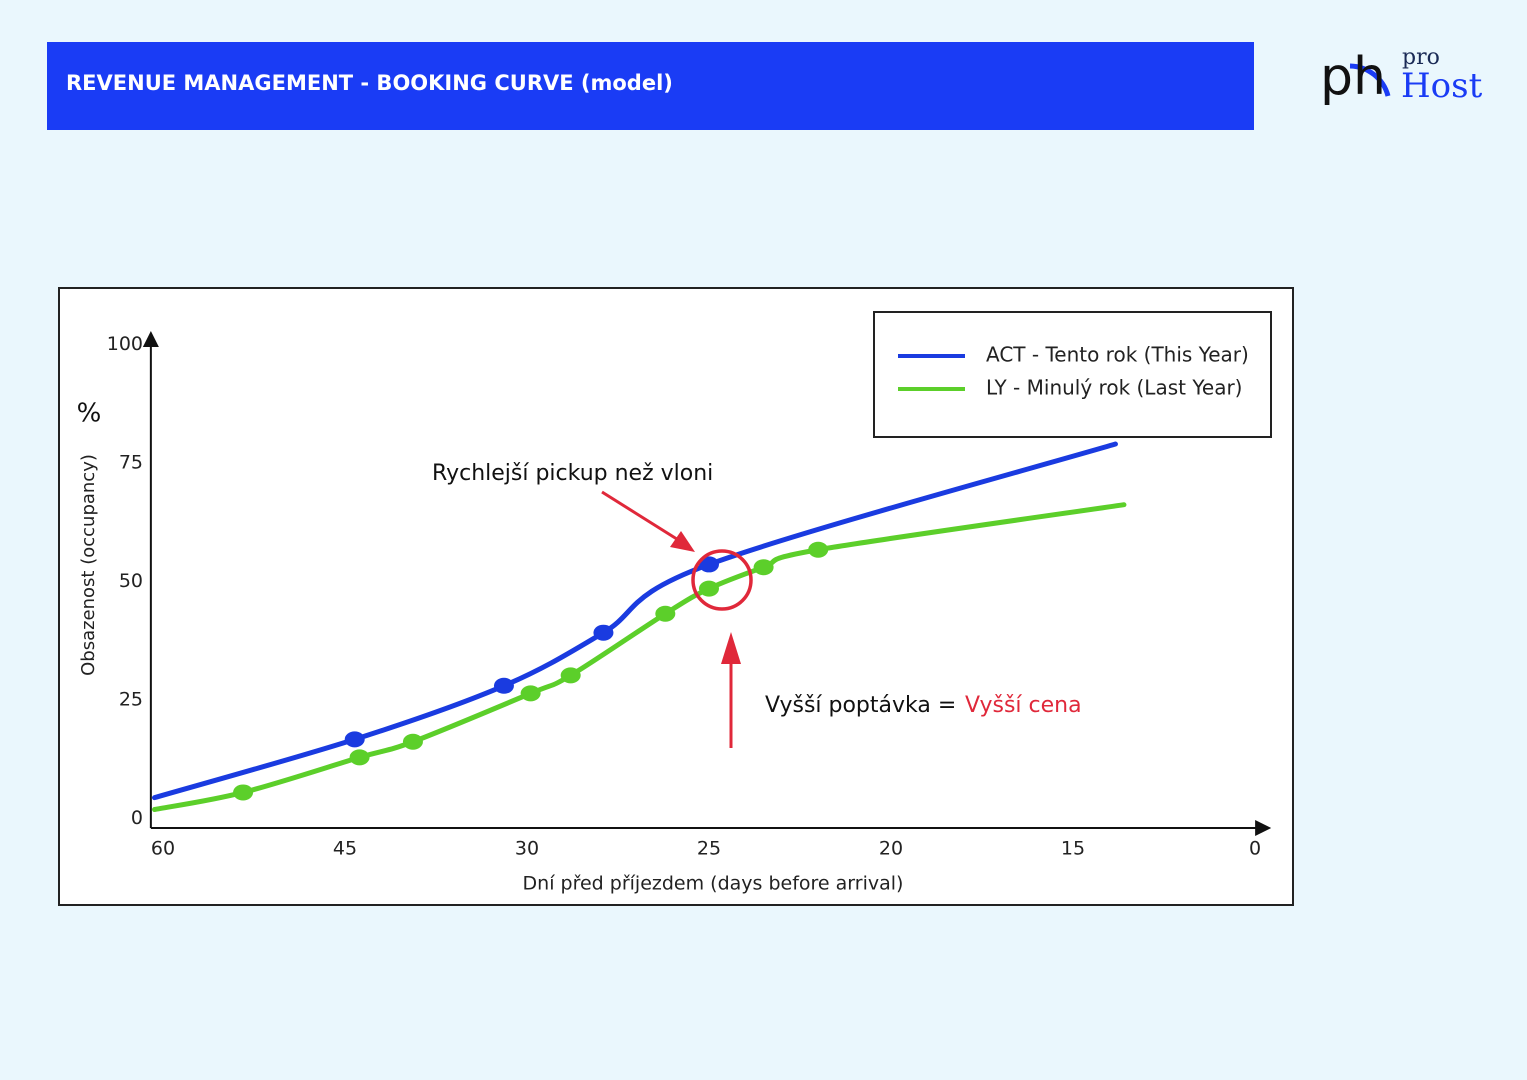  What do you see at coordinates (1370, 80) in the screenshot?
I see `logo-arc` at bounding box center [1370, 80].